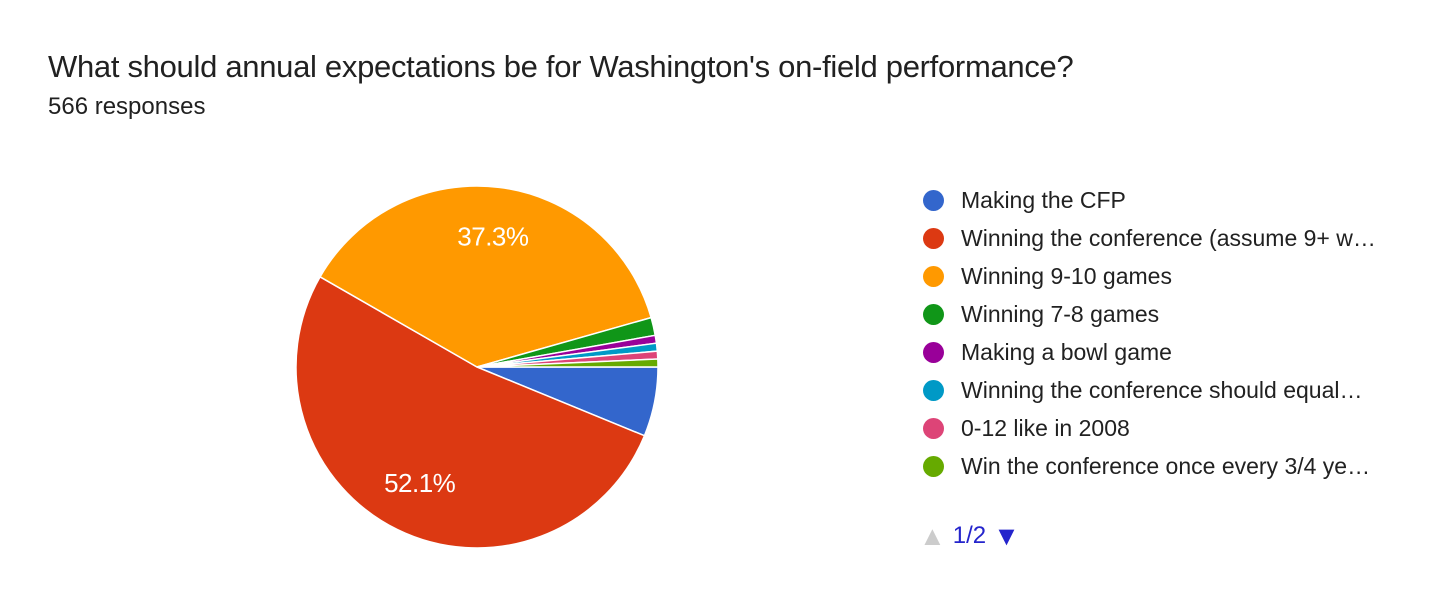 The height and width of the screenshot is (612, 1456). Describe the element at coordinates (1066, 351) in the screenshot. I see `legend-label: Making a bowl game` at that location.